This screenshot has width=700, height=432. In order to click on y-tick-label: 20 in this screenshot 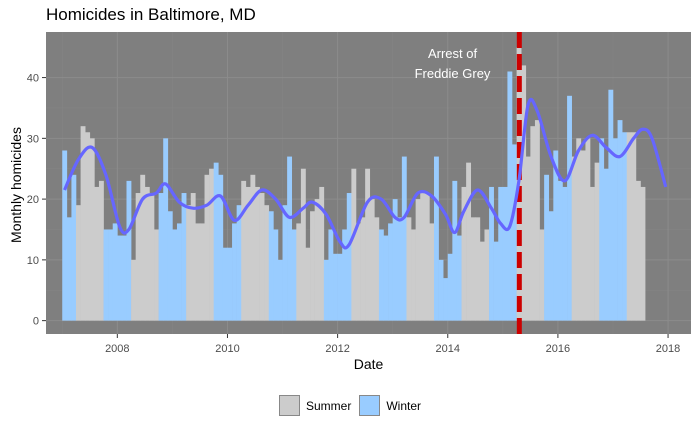, I will do `click(33, 200)`.